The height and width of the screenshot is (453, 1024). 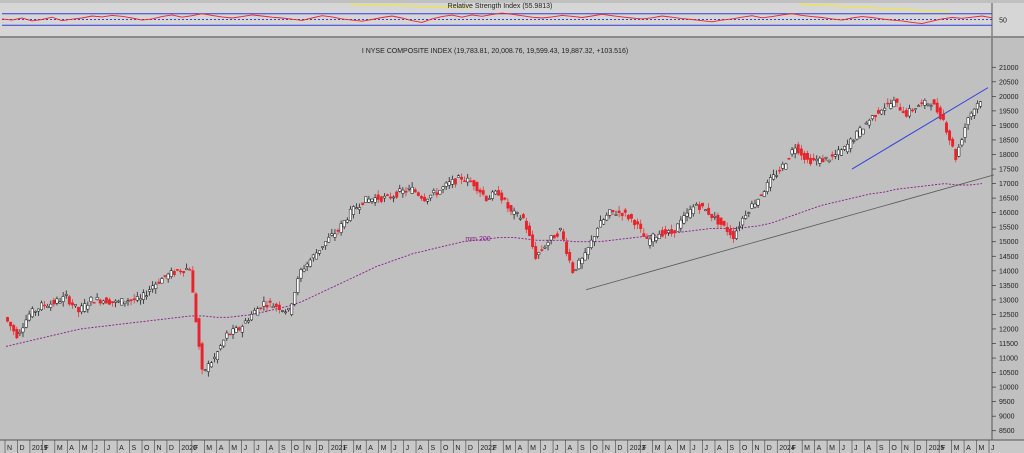 I want to click on time-tick-label: 2021, so click(x=339, y=448).